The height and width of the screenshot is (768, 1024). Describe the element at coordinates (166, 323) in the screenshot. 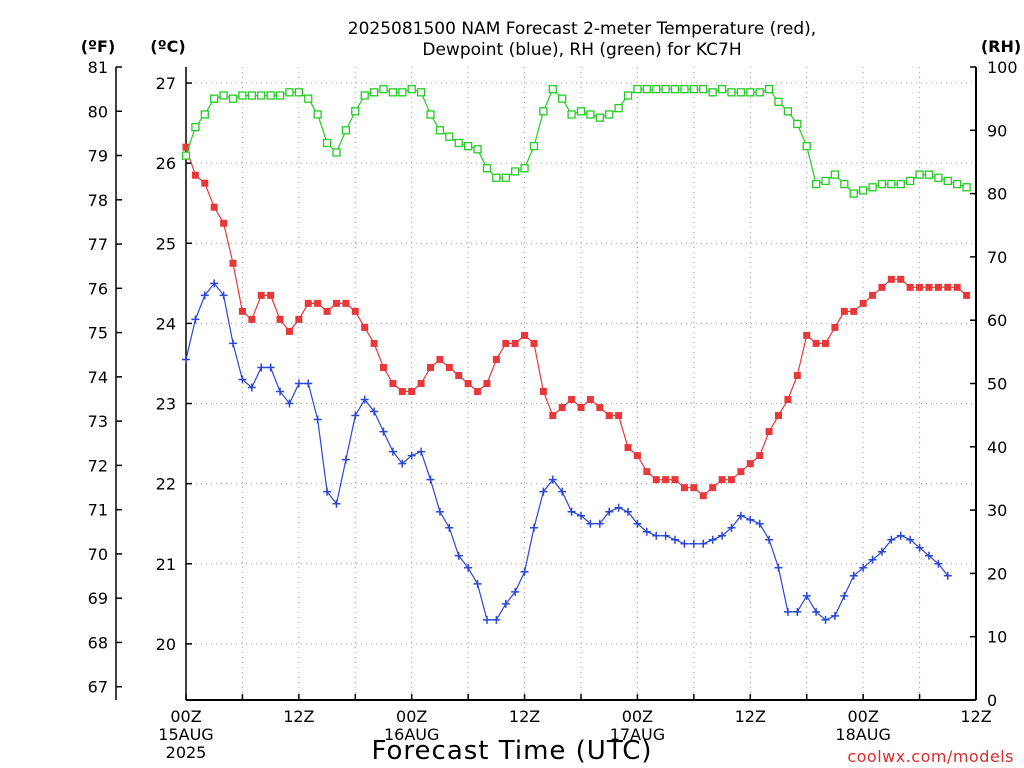

I see `celsius-tick-label: 24` at that location.